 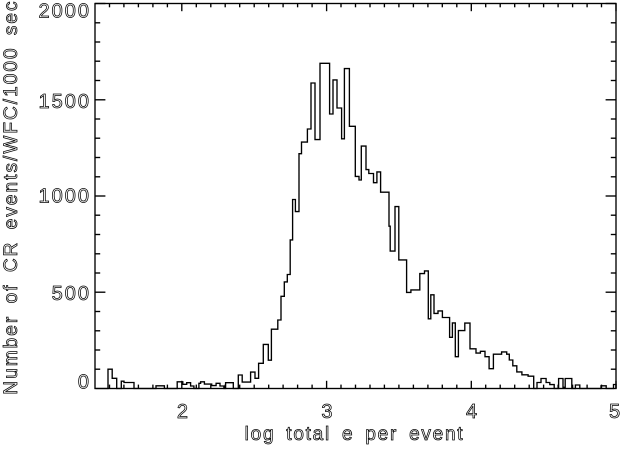 I want to click on svg-text: 500, so click(x=71, y=294).